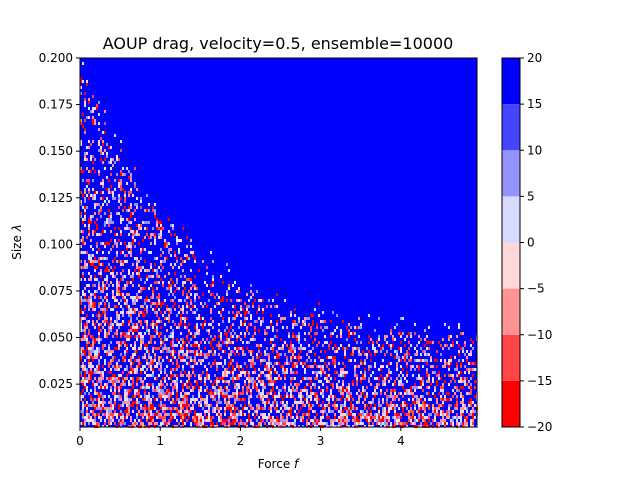 The width and height of the screenshot is (640, 480). I want to click on y-tick-label: 0.125, so click(56, 198).